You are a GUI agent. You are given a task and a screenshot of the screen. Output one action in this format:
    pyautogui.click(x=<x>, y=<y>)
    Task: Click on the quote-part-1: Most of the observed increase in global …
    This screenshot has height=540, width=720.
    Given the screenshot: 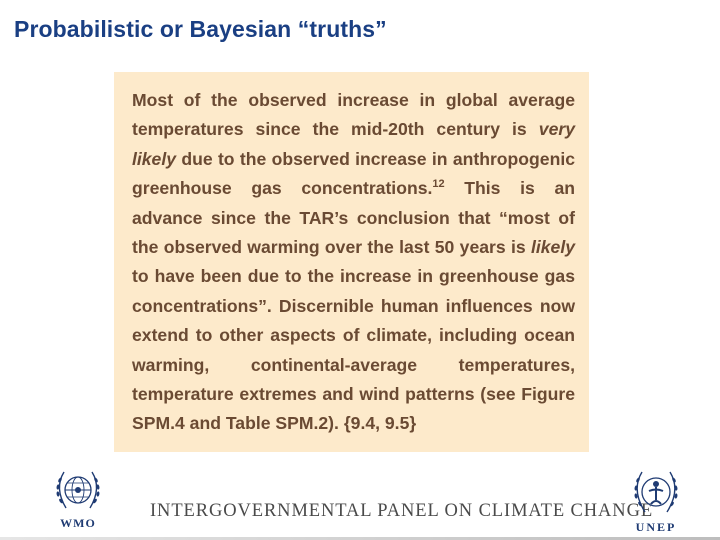 What is the action you would take?
    pyautogui.click(x=353, y=115)
    